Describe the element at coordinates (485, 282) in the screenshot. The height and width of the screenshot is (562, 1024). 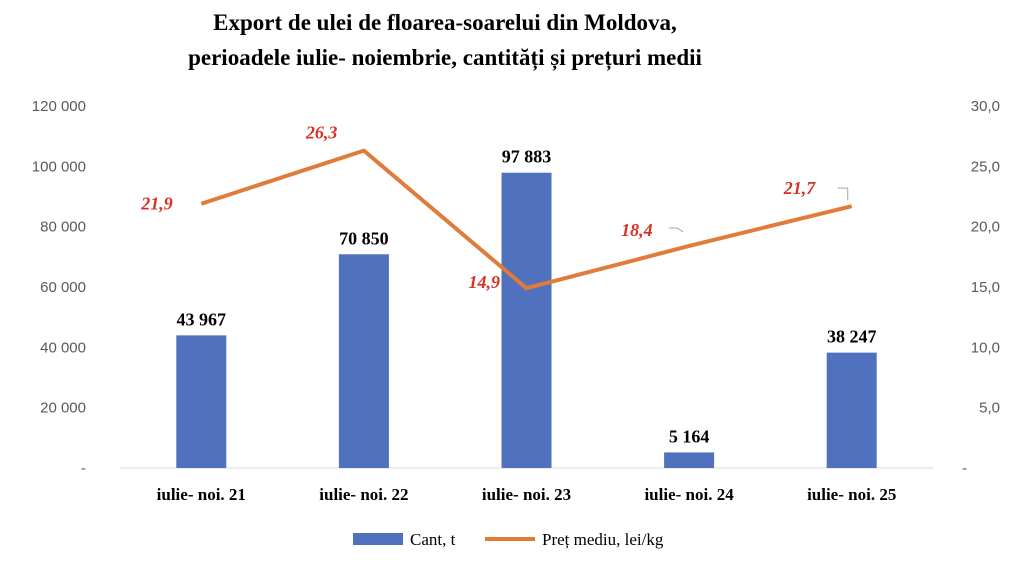
I see `price-value-label: 14,9` at that location.